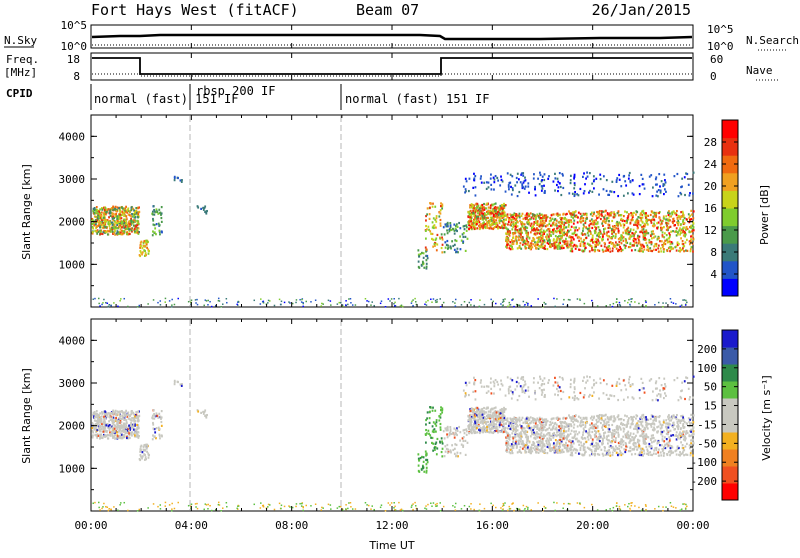 The image size is (800, 558). Describe the element at coordinates (772, 40) in the screenshot. I see `nsearch-label: N.Search` at that location.